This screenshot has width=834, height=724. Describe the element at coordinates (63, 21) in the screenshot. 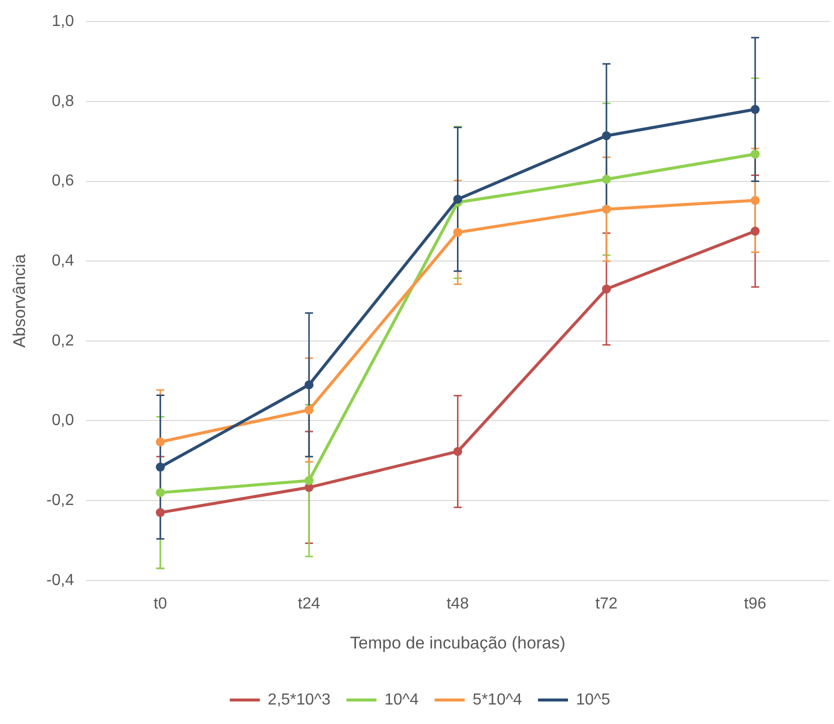

I see `y-tick-label: 1,0` at that location.